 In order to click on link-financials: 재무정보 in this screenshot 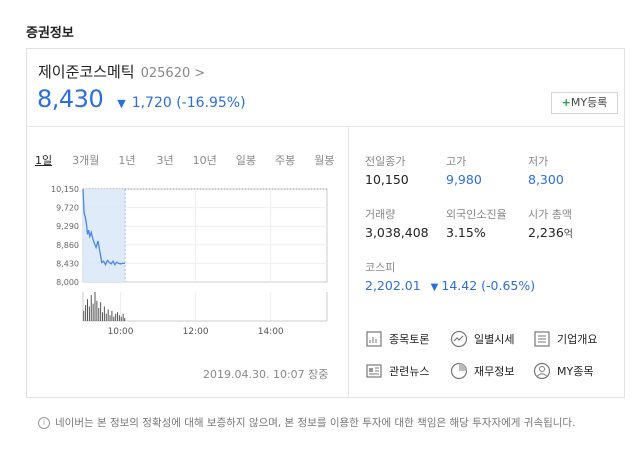, I will do `click(482, 371)`.